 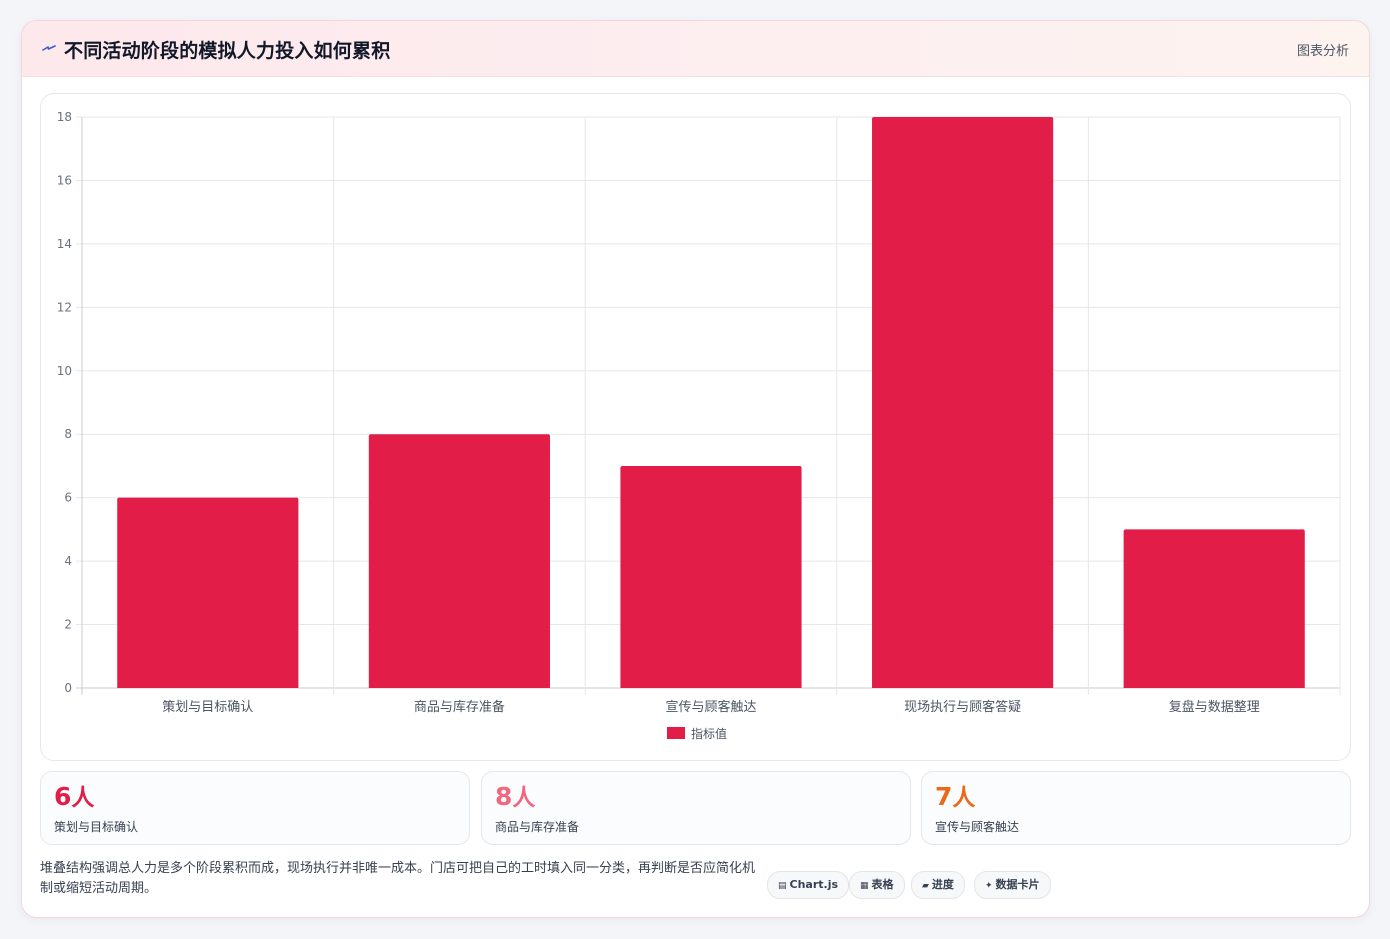 What do you see at coordinates (962, 707) in the screenshot?
I see `x-tick-label: 现场执行与顾客答疑` at bounding box center [962, 707].